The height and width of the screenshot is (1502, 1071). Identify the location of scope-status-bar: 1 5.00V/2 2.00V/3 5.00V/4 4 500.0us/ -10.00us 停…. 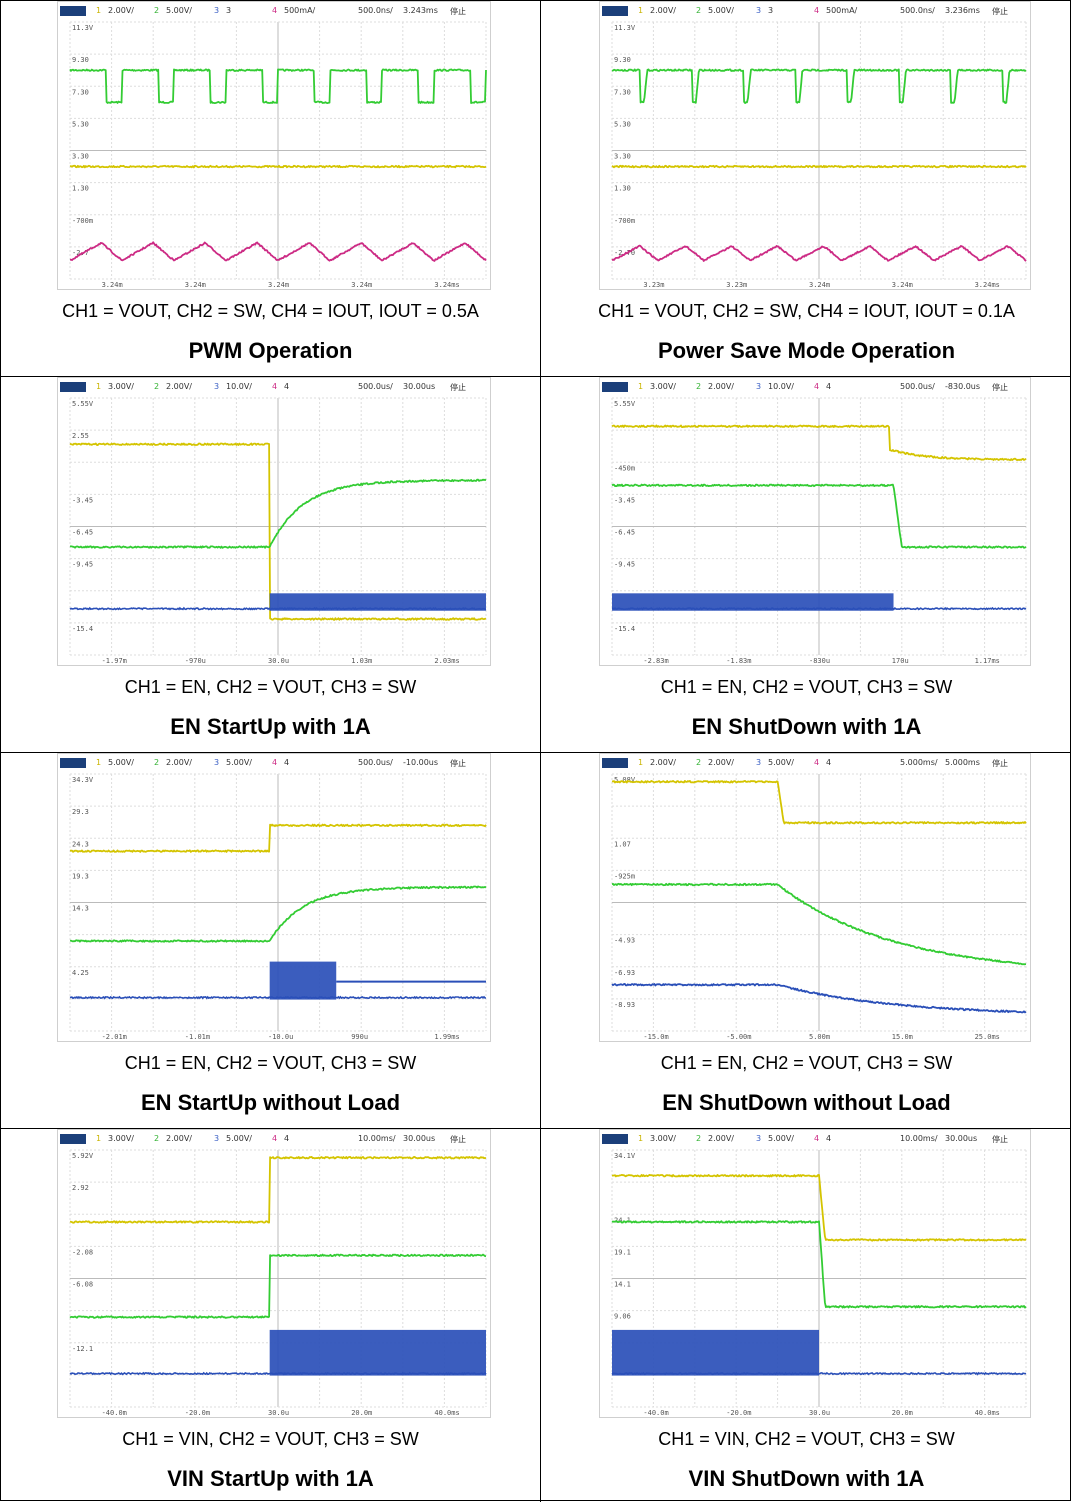
(274, 763).